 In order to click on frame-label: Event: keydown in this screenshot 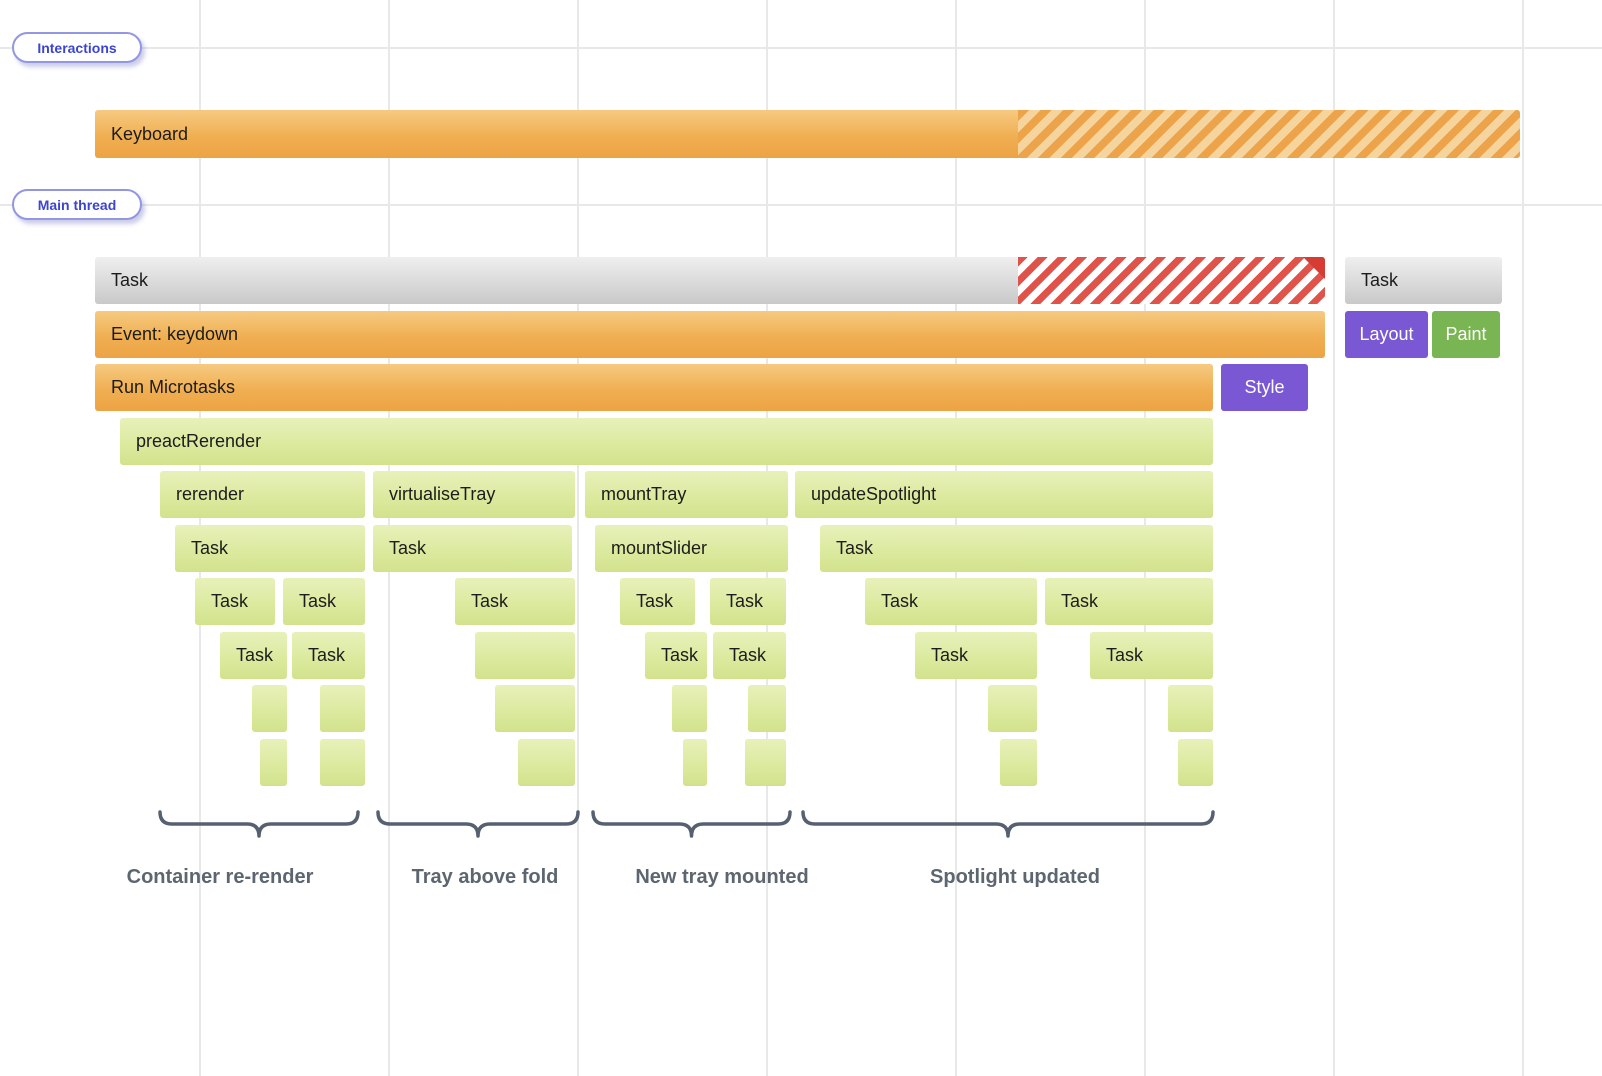, I will do `click(175, 334)`.